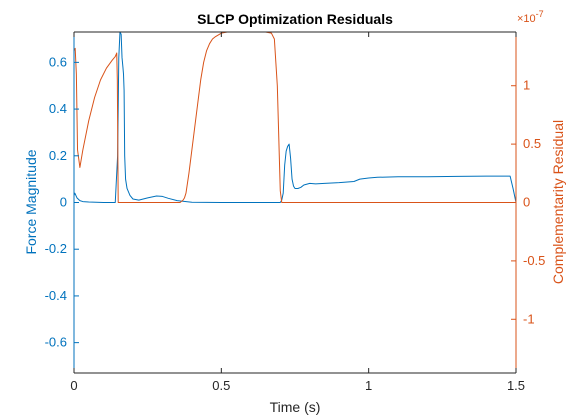 Image resolution: width=570 pixels, height=420 pixels. I want to click on x-axis-label: Time (s), so click(295, 407).